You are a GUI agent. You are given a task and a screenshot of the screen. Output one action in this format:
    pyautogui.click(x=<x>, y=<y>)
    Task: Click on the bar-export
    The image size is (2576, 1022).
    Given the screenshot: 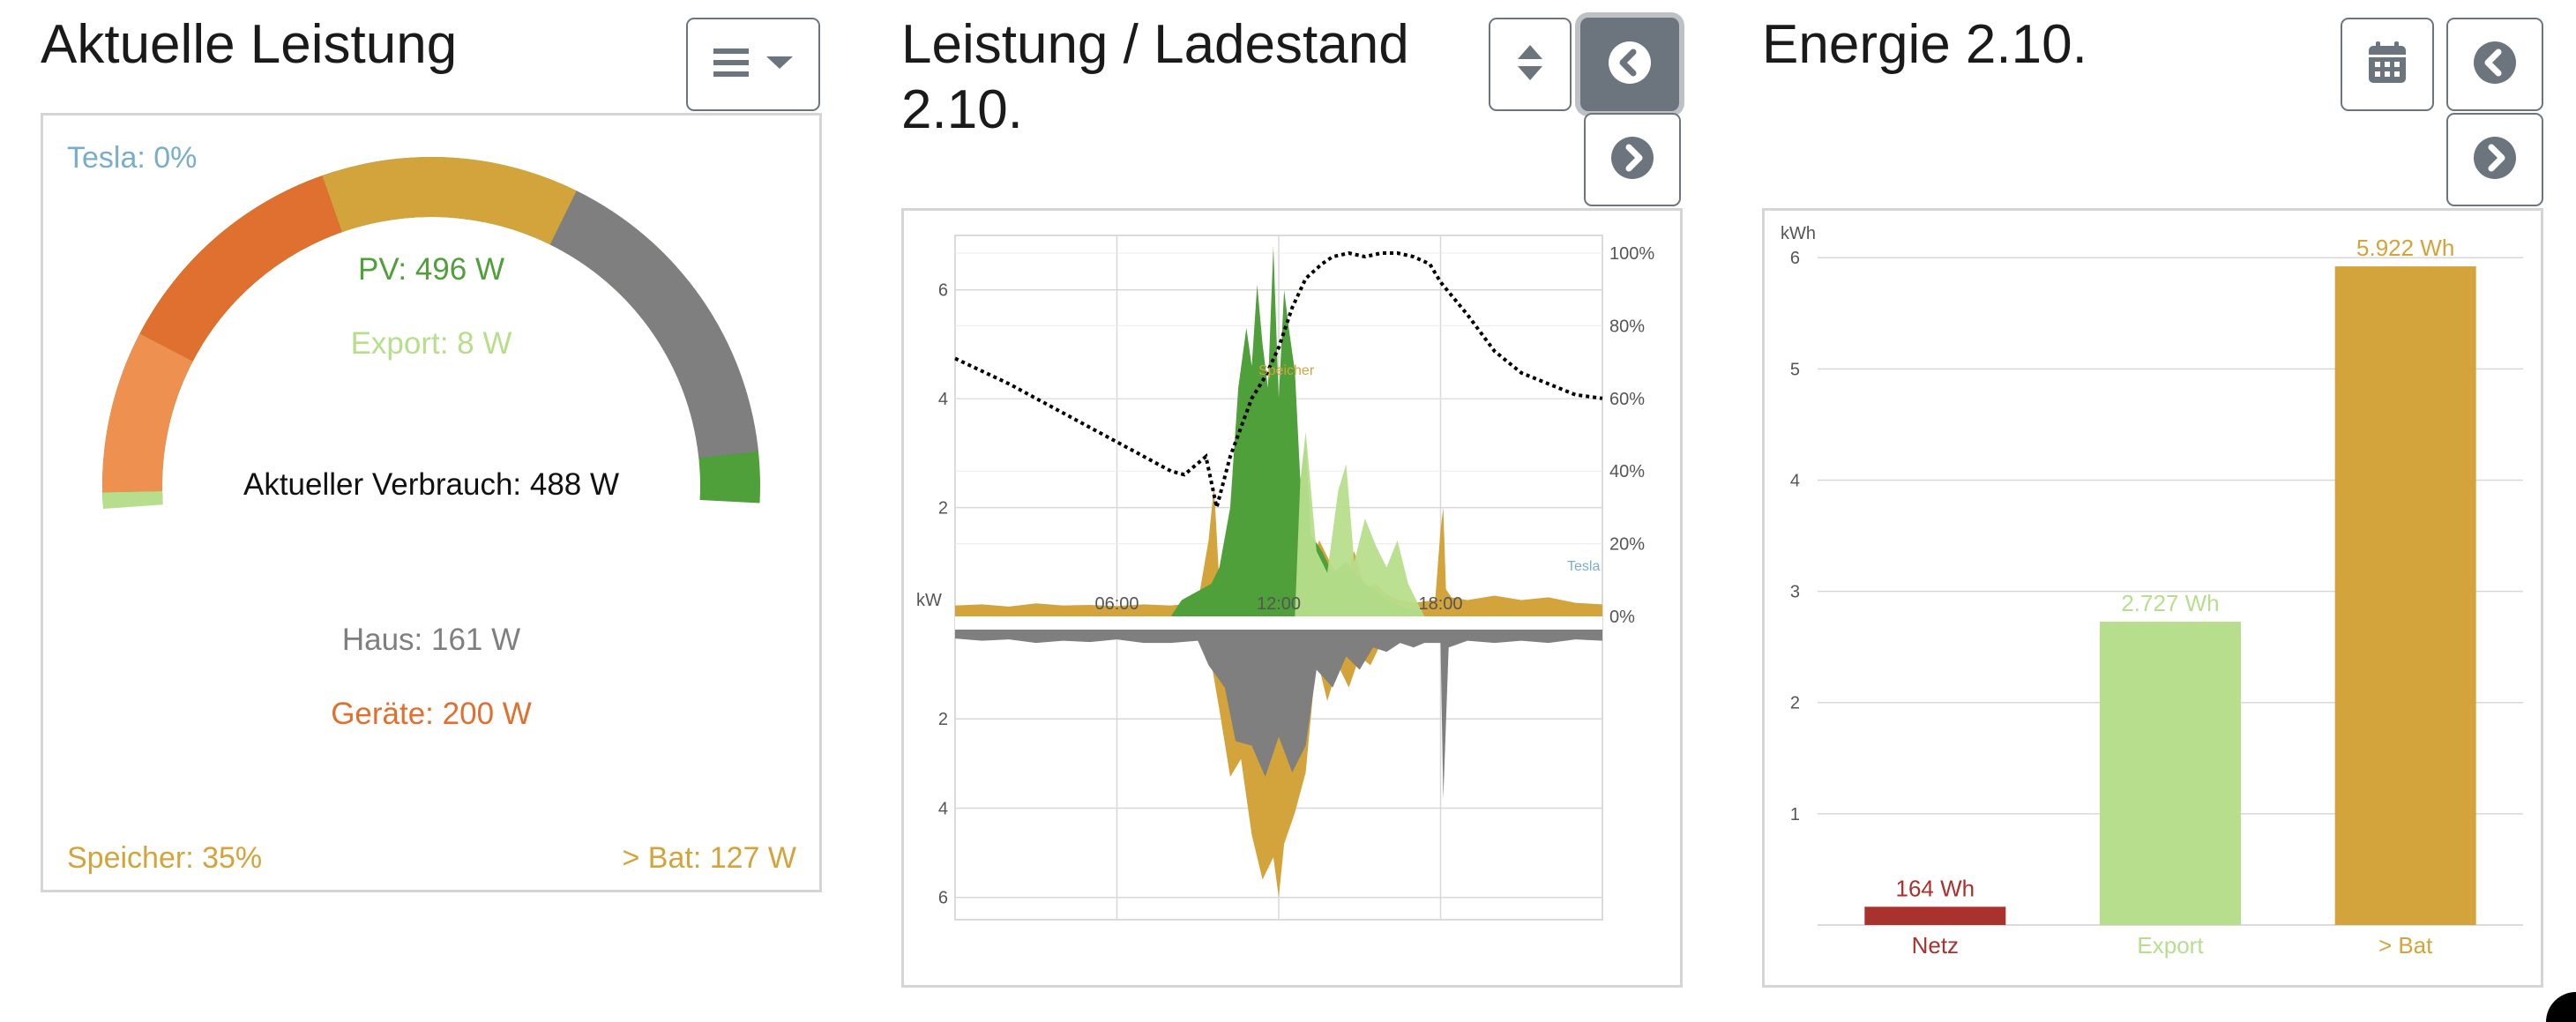 What is the action you would take?
    pyautogui.click(x=2170, y=773)
    